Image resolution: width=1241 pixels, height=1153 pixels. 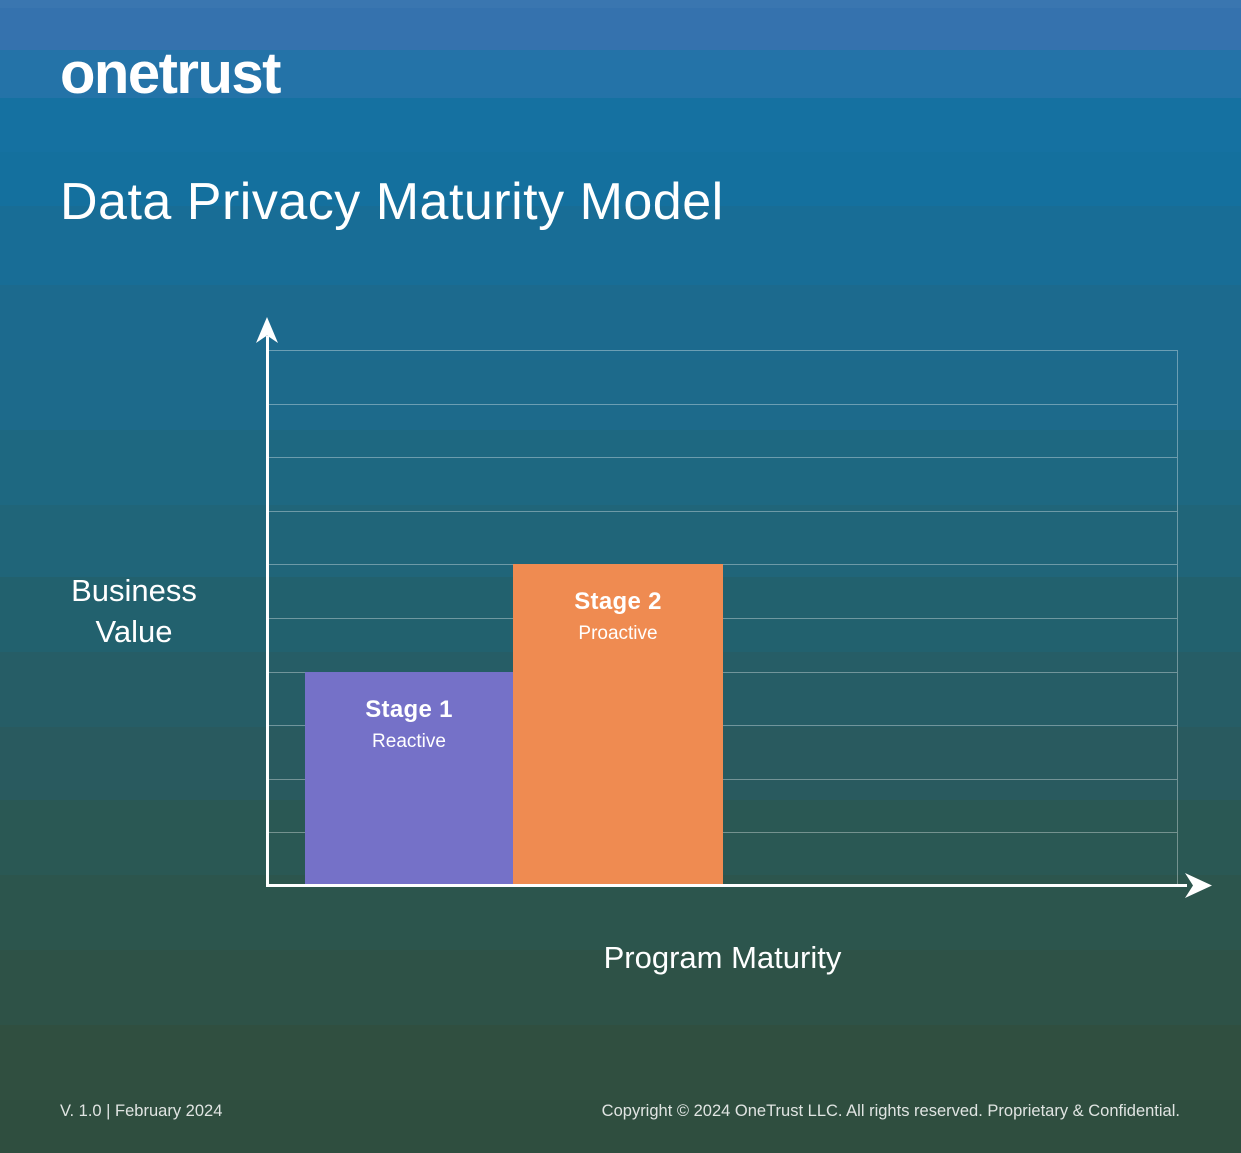 I want to click on bar-stage-2: Stage 2 Proactive, so click(x=618, y=725).